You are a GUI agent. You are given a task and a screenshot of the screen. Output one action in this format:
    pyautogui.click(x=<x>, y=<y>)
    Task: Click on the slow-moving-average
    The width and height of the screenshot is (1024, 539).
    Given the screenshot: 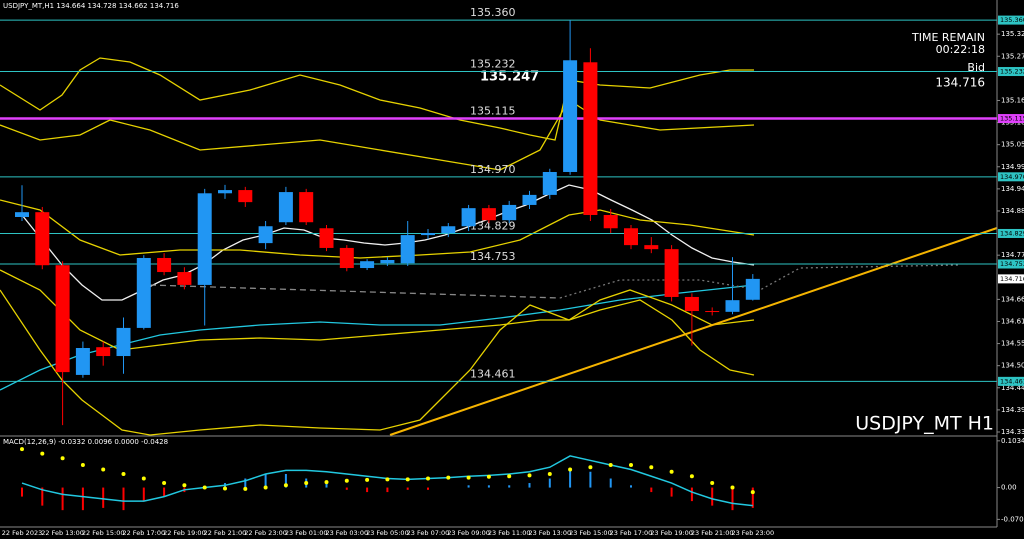 What is the action you would take?
    pyautogui.click(x=377, y=337)
    